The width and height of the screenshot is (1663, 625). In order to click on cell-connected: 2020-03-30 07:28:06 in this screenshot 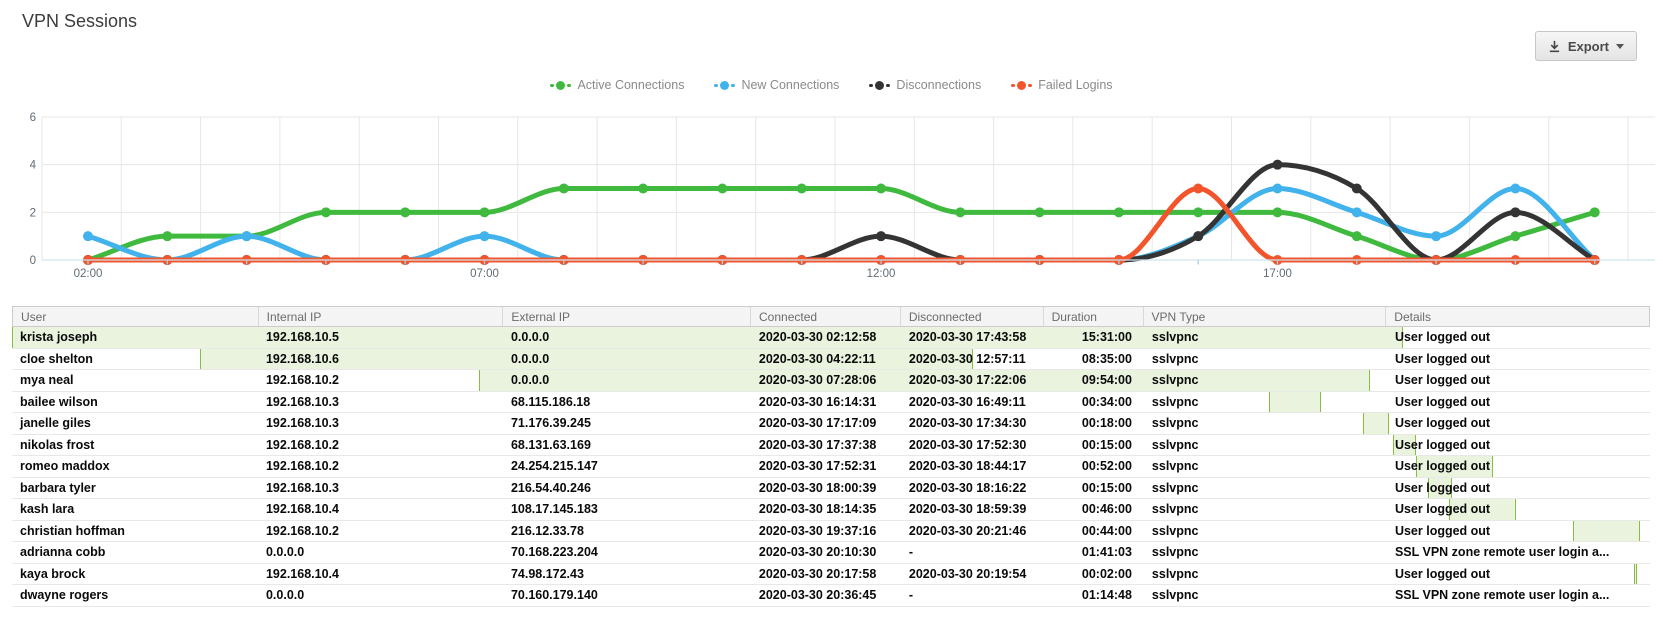, I will do `click(817, 380)`.